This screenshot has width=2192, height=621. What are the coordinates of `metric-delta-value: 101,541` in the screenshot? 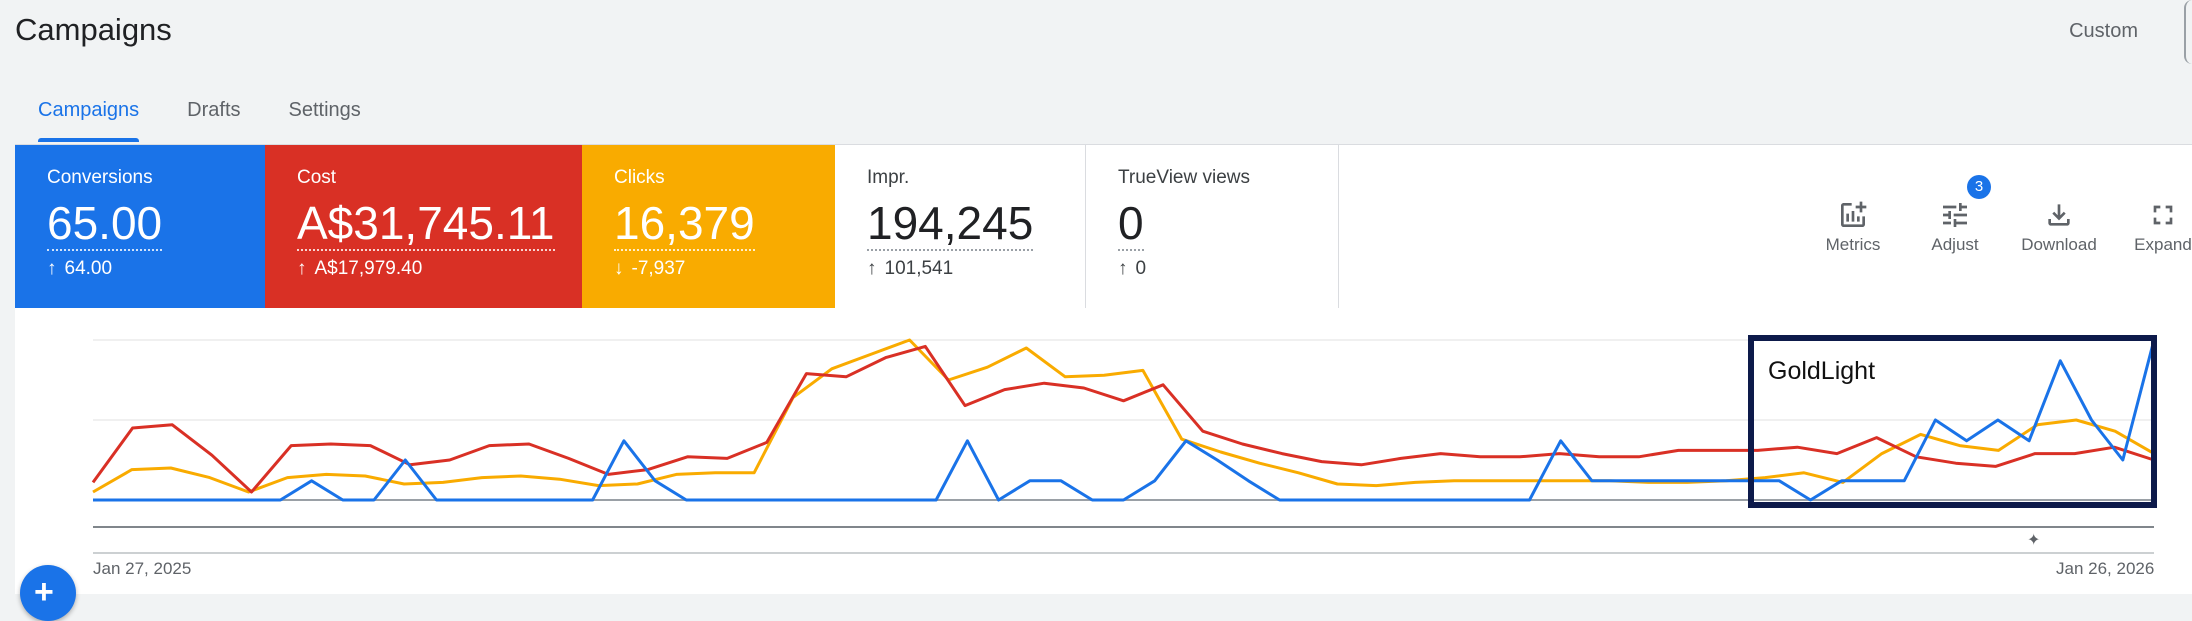 It's located at (919, 268).